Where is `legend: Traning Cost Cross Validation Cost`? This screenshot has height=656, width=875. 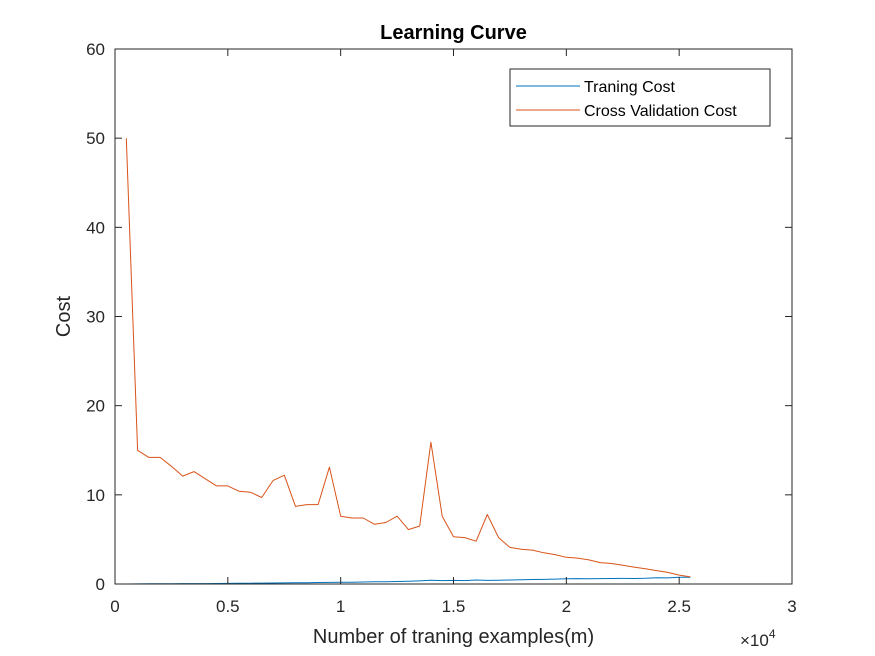 legend: Traning Cost Cross Validation Cost is located at coordinates (640, 97).